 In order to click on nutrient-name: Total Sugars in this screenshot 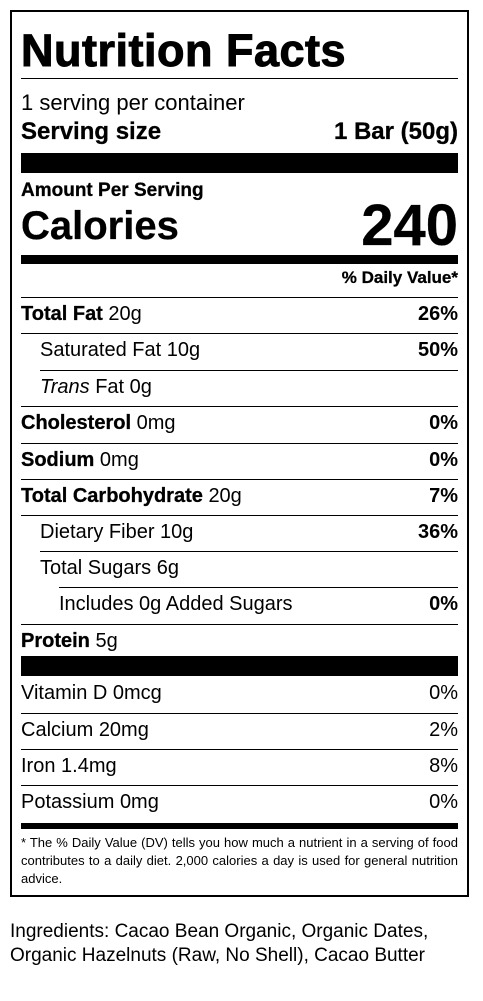, I will do `click(96, 568)`.